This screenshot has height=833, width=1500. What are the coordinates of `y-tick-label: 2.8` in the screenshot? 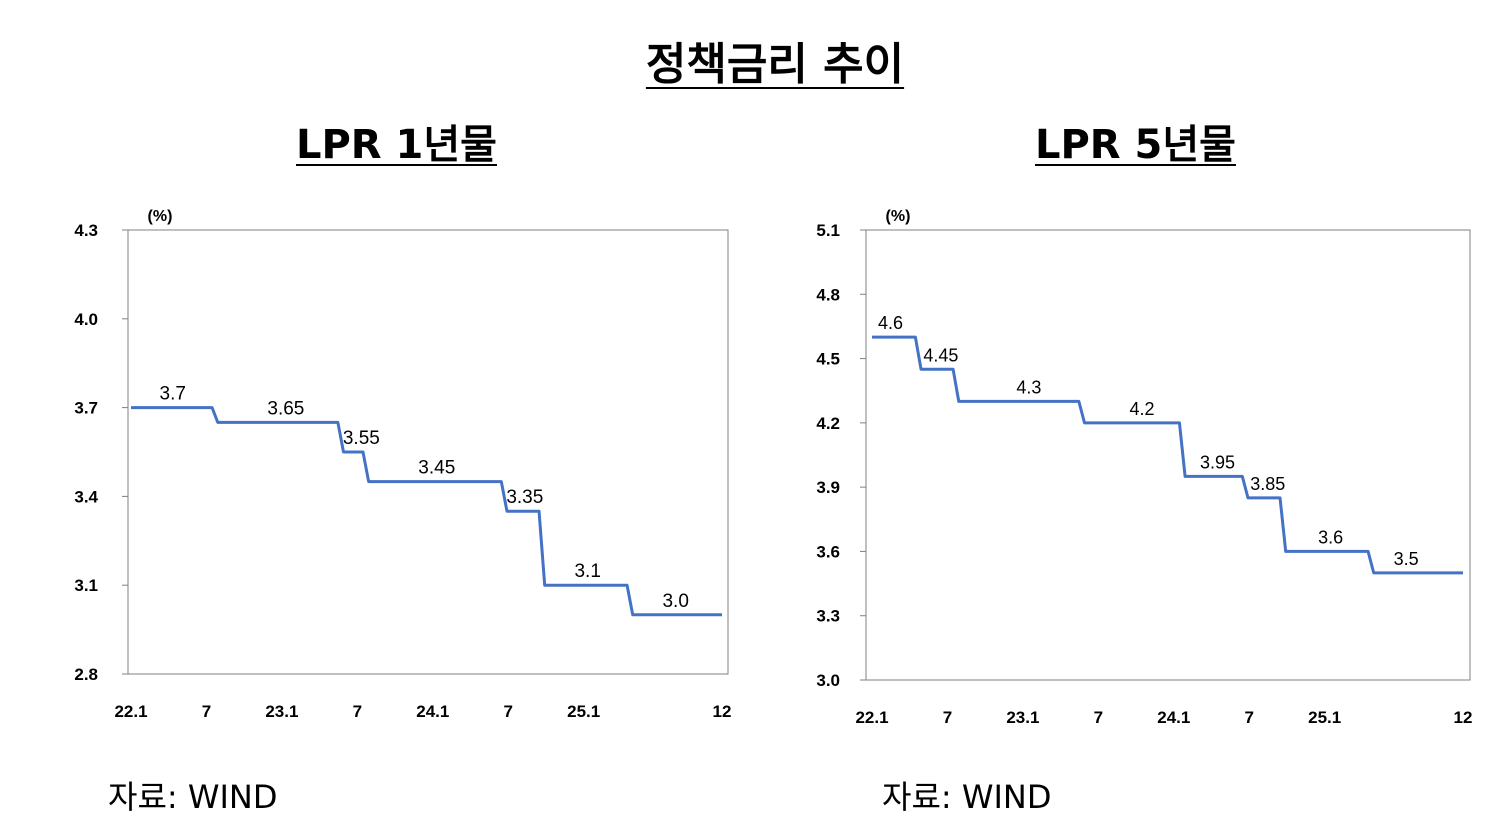 It's located at (86, 674).